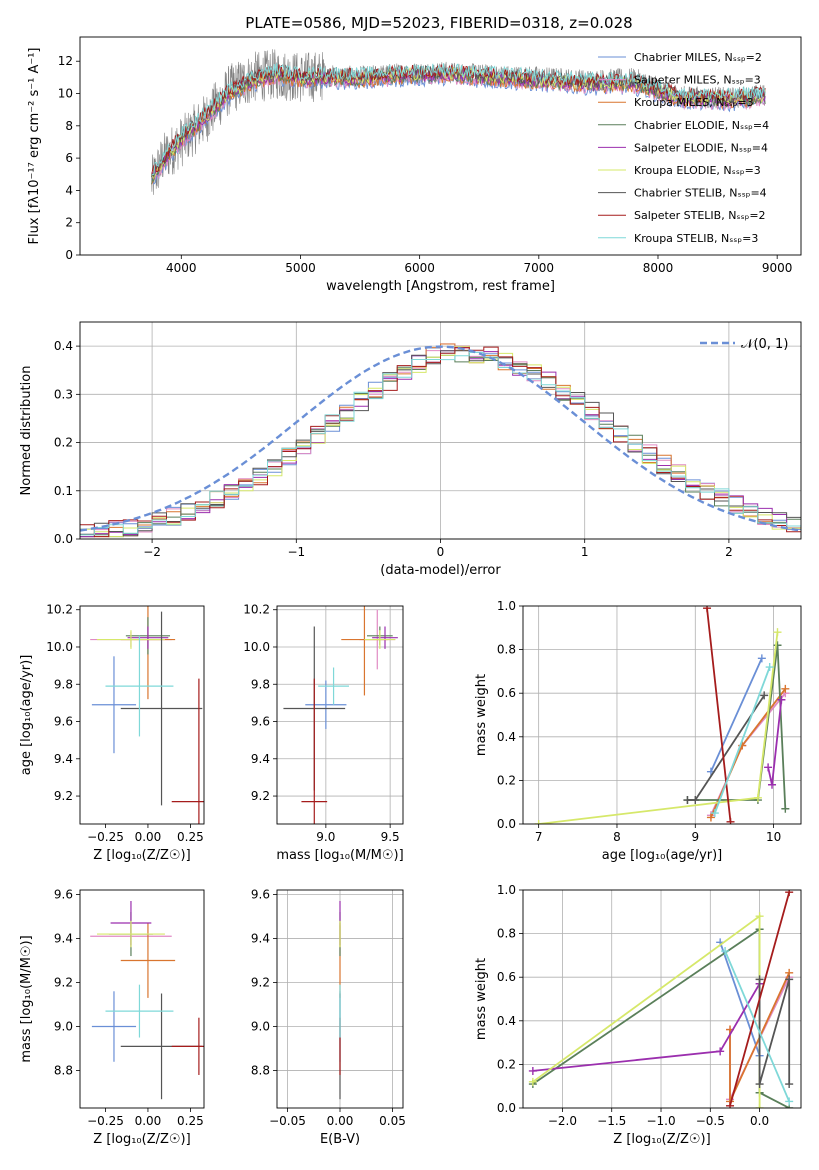 This screenshot has width=819, height=1170. What do you see at coordinates (147, 1000) in the screenshot?
I see `plot-area-mass_vs_Z` at bounding box center [147, 1000].